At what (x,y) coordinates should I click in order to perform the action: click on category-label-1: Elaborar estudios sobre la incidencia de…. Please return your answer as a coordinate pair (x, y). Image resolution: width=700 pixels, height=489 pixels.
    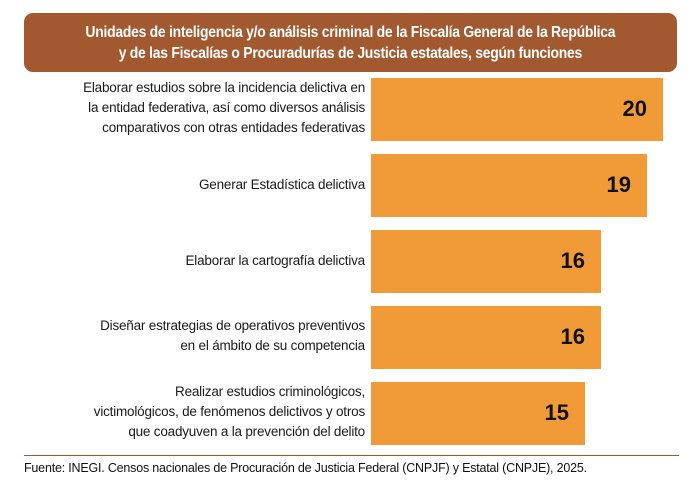
    Looking at the image, I should click on (224, 108).